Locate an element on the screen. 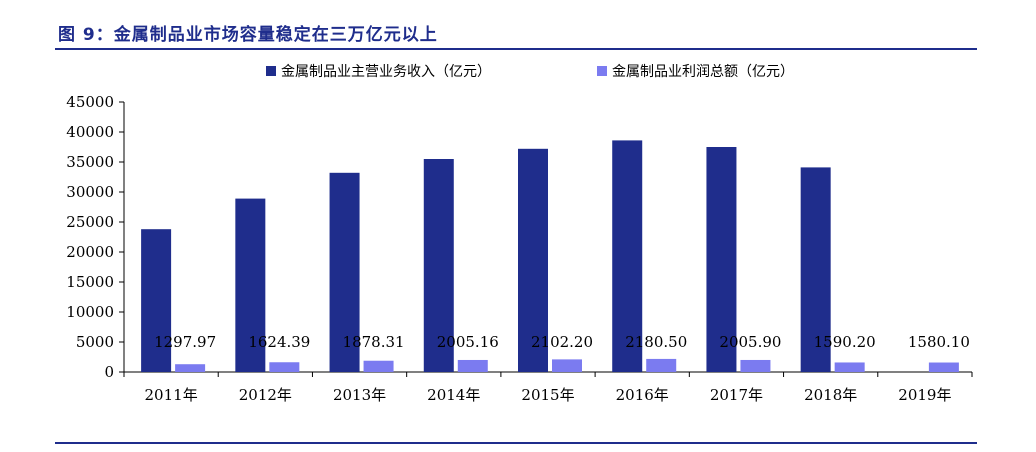  x-tick-label: 2015年 is located at coordinates (547, 395).